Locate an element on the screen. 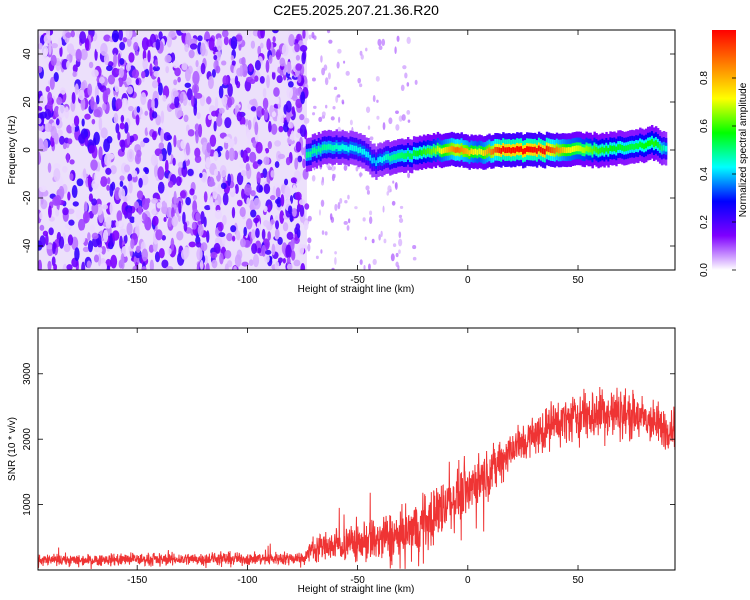 This screenshot has height=600, width=750. x-tick-label: -50 is located at coordinates (357, 280).